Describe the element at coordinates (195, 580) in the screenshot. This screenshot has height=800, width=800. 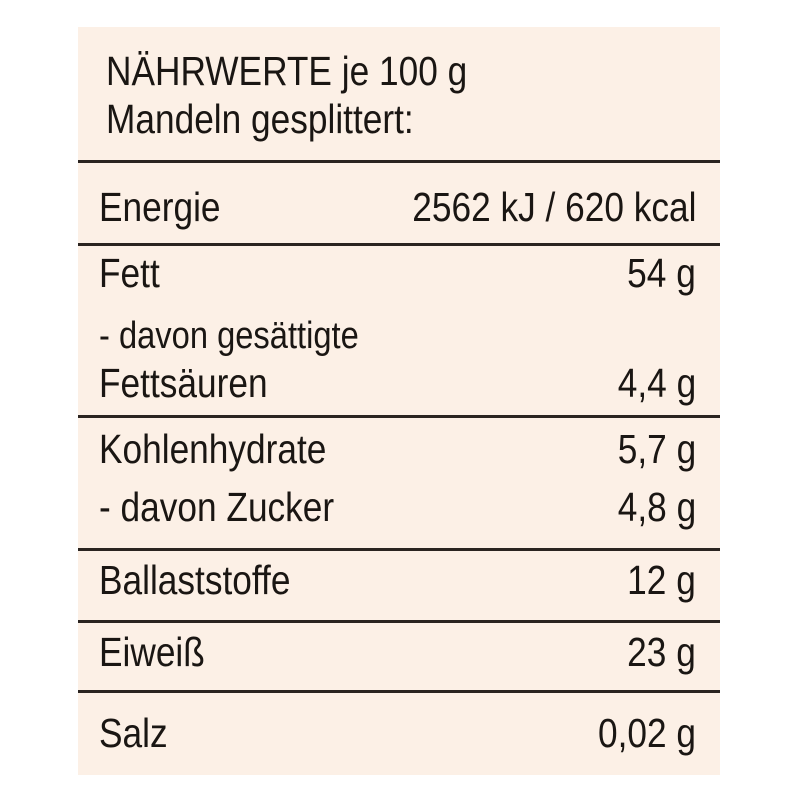
I see `ballaststoffe-label: Ballaststoffe` at that location.